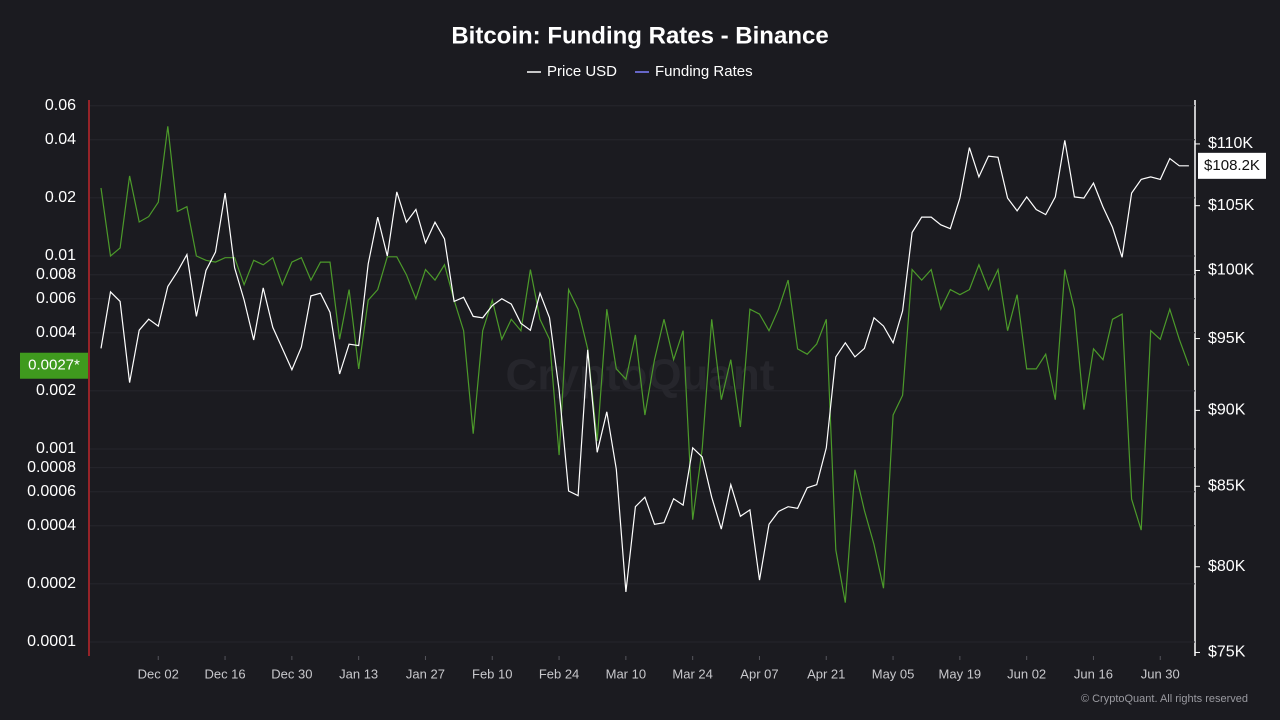 The width and height of the screenshot is (1280, 720). I want to click on chart-title: Bitcoin: Funding Rates - Binance, so click(639, 35).